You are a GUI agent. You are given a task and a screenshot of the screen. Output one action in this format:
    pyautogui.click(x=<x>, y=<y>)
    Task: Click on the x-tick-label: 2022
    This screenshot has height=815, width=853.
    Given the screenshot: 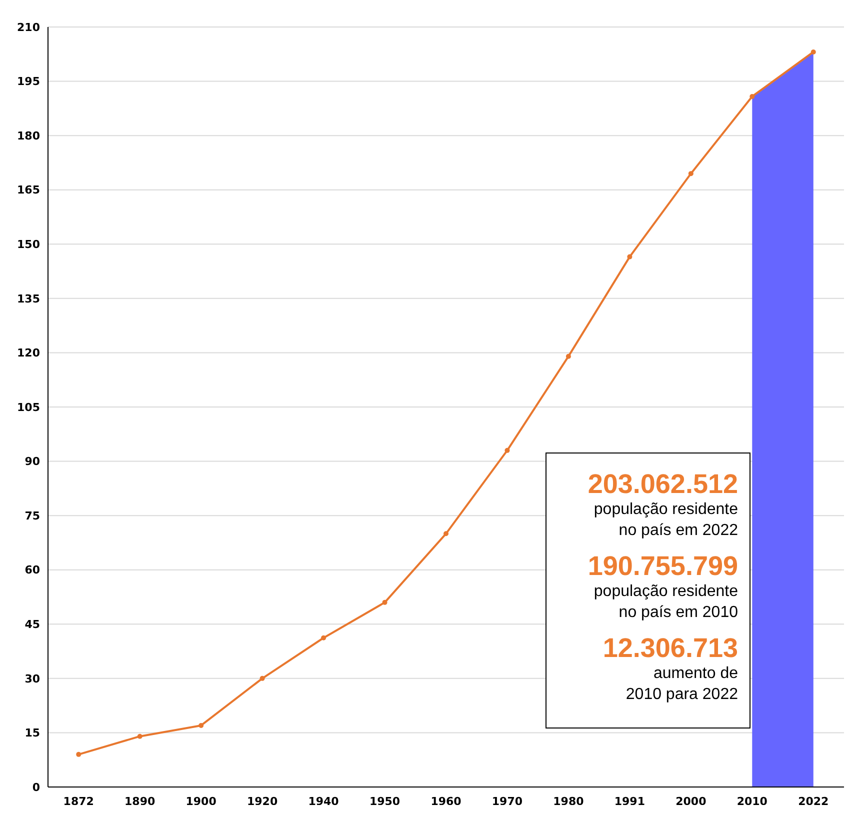 What is the action you would take?
    pyautogui.click(x=813, y=801)
    